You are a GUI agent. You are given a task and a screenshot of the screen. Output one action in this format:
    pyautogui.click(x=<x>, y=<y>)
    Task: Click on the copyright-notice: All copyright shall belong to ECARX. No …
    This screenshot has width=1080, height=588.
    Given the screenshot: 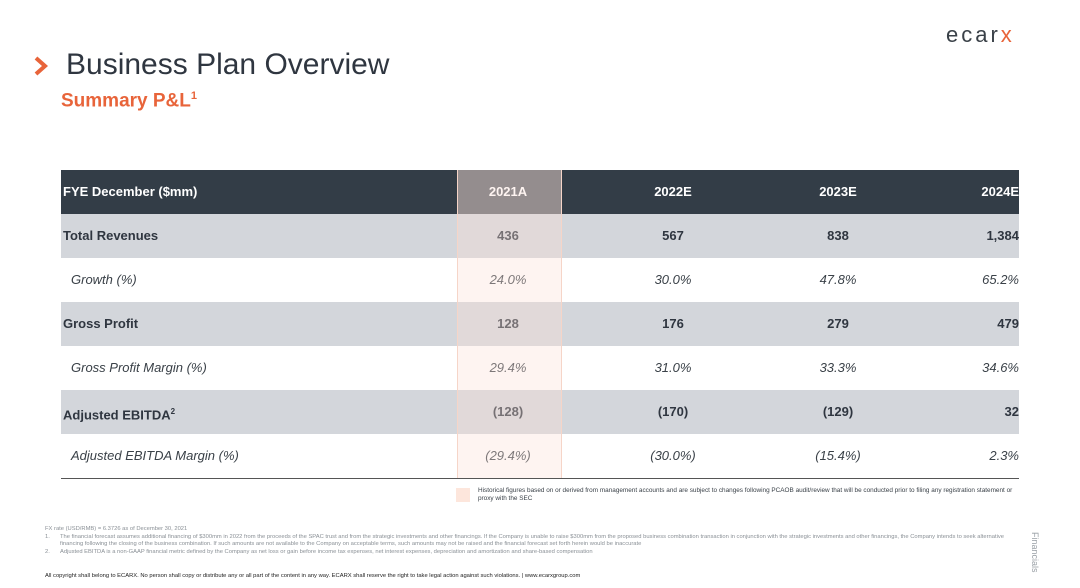 What is the action you would take?
    pyautogui.click(x=313, y=576)
    